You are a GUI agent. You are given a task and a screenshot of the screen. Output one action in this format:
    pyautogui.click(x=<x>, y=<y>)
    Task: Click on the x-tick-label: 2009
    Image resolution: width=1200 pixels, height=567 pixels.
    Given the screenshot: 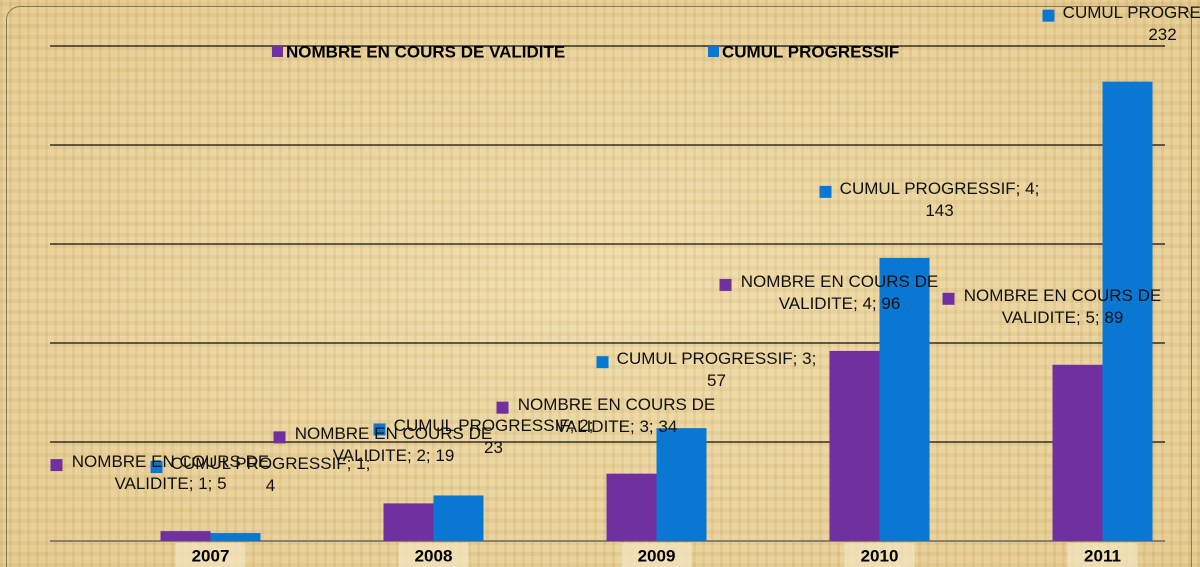 What is the action you would take?
    pyautogui.click(x=657, y=555)
    